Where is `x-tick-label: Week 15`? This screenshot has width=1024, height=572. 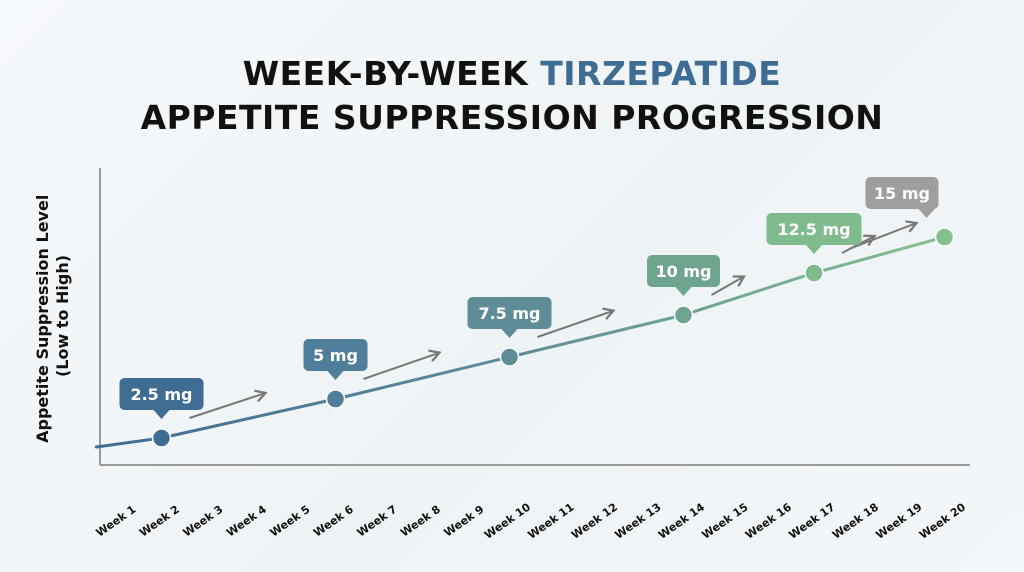
x-tick-label: Week 15 is located at coordinates (725, 521).